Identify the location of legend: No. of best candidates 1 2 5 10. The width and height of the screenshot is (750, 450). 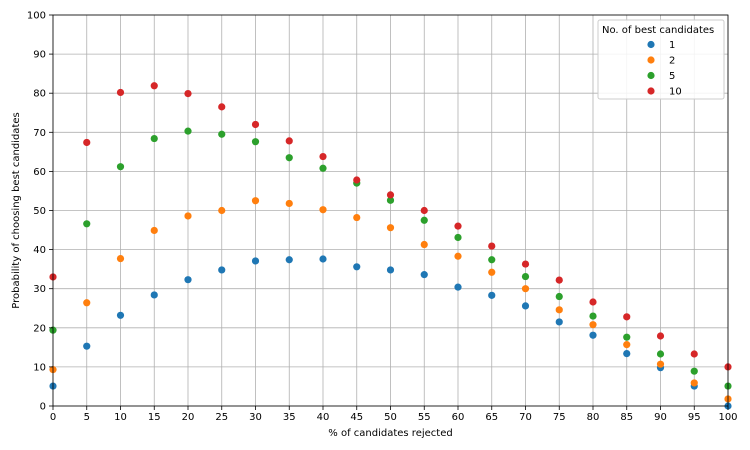
(661, 59).